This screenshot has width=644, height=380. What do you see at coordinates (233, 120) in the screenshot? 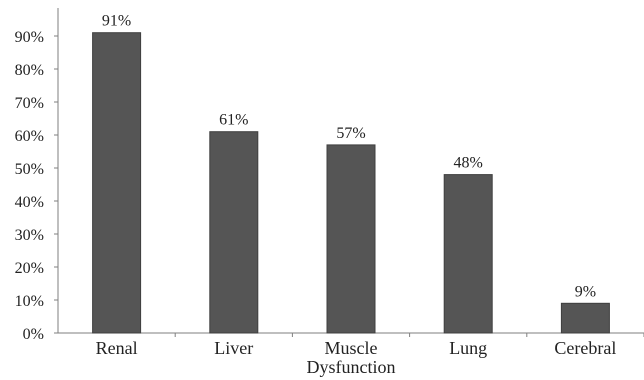
I see `data-label: 61%` at bounding box center [233, 120].